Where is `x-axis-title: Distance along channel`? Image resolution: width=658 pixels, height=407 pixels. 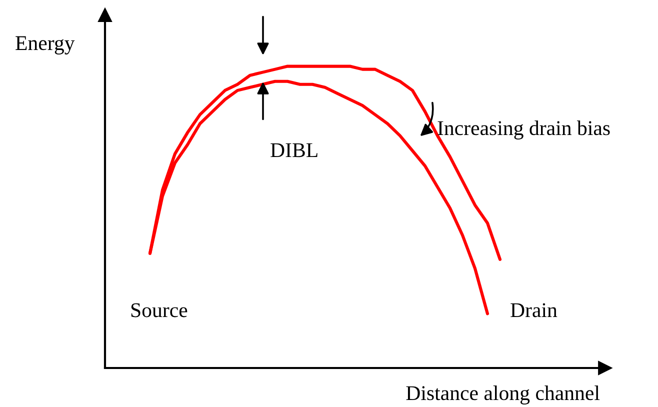
x-axis-title: Distance along channel is located at coordinates (503, 395).